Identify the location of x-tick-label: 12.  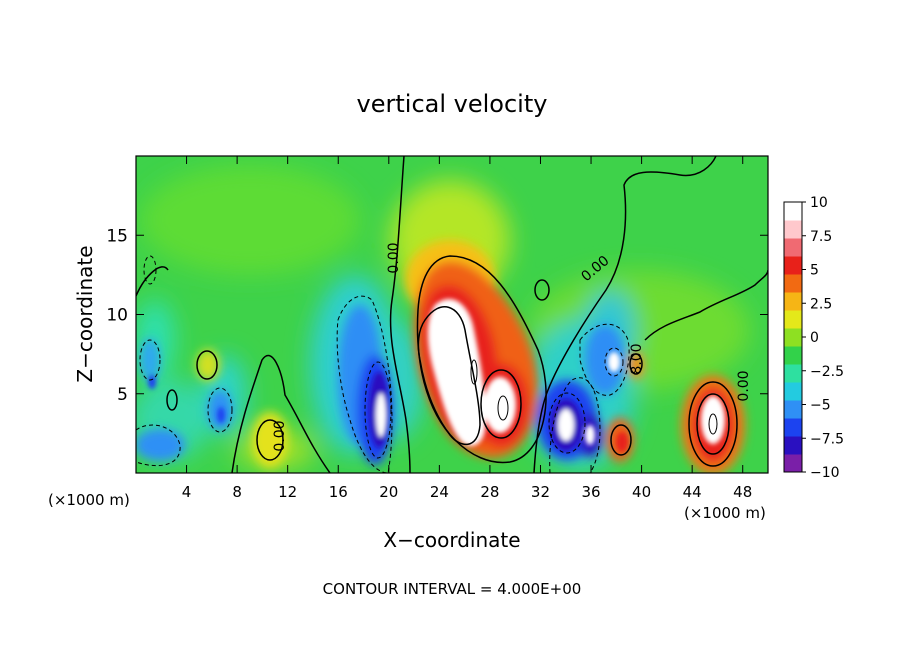
(287, 492).